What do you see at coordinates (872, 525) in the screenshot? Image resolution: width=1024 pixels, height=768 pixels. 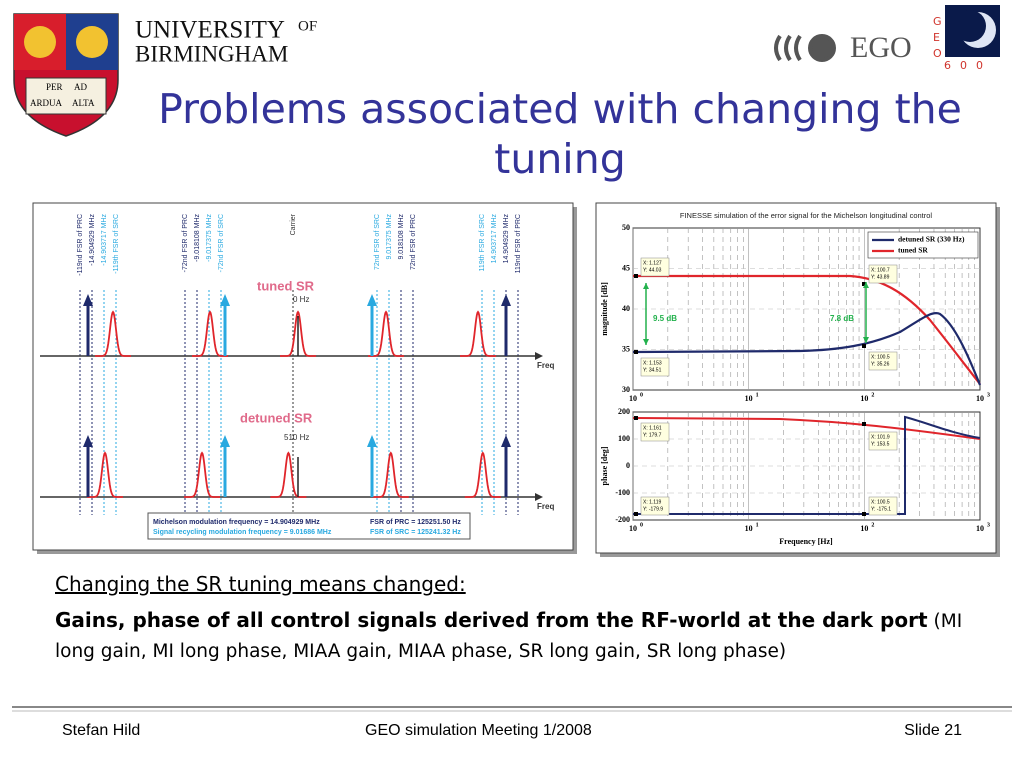 I see `x-tick-exp: 2` at bounding box center [872, 525].